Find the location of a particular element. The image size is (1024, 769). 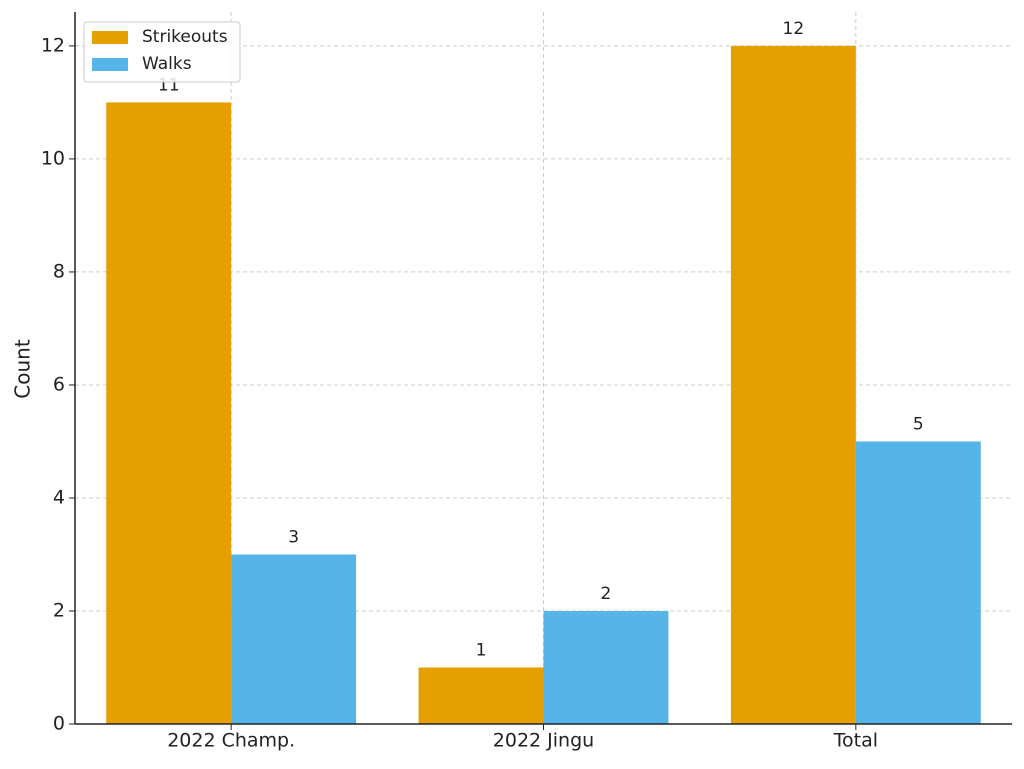

data-label: 12 is located at coordinates (794, 29).